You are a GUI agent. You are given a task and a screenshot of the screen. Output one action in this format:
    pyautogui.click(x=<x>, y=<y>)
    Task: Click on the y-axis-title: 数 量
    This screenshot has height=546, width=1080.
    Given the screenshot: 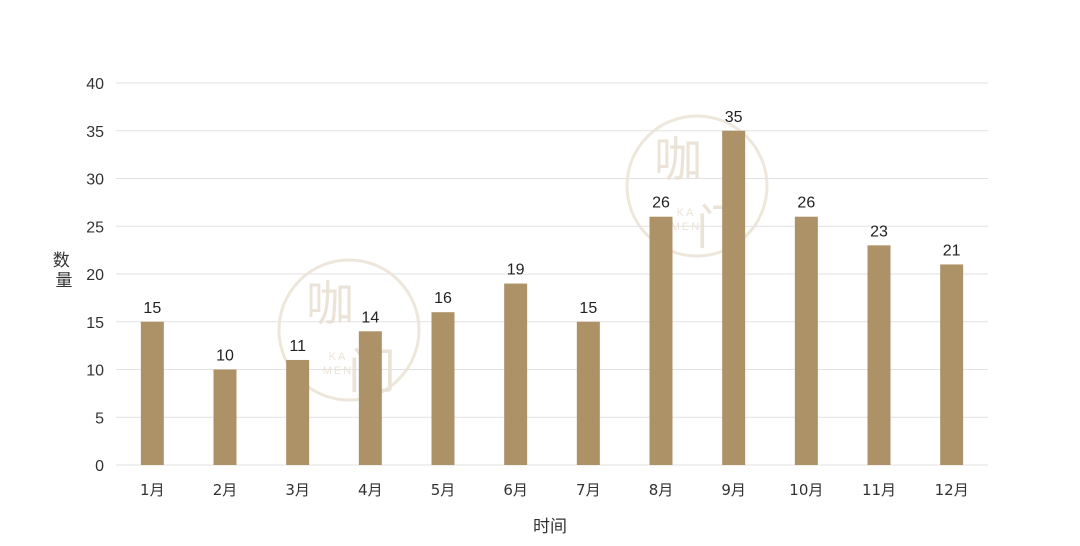 What is the action you would take?
    pyautogui.click(x=64, y=271)
    